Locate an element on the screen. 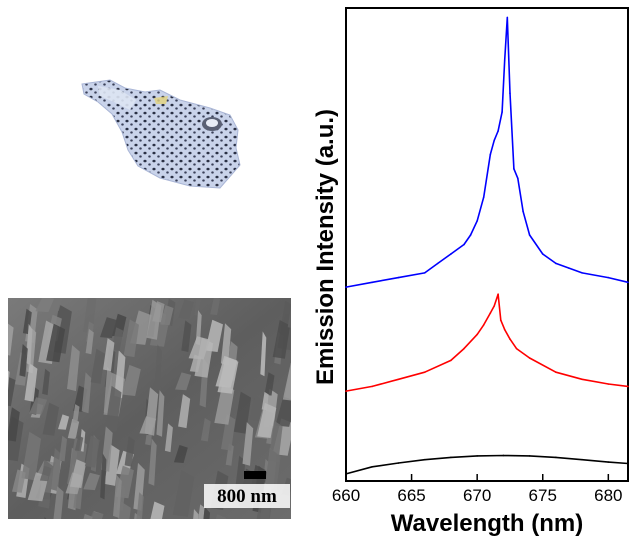 The width and height of the screenshot is (631, 547). x-tick-label: 660 is located at coordinates (346, 495).